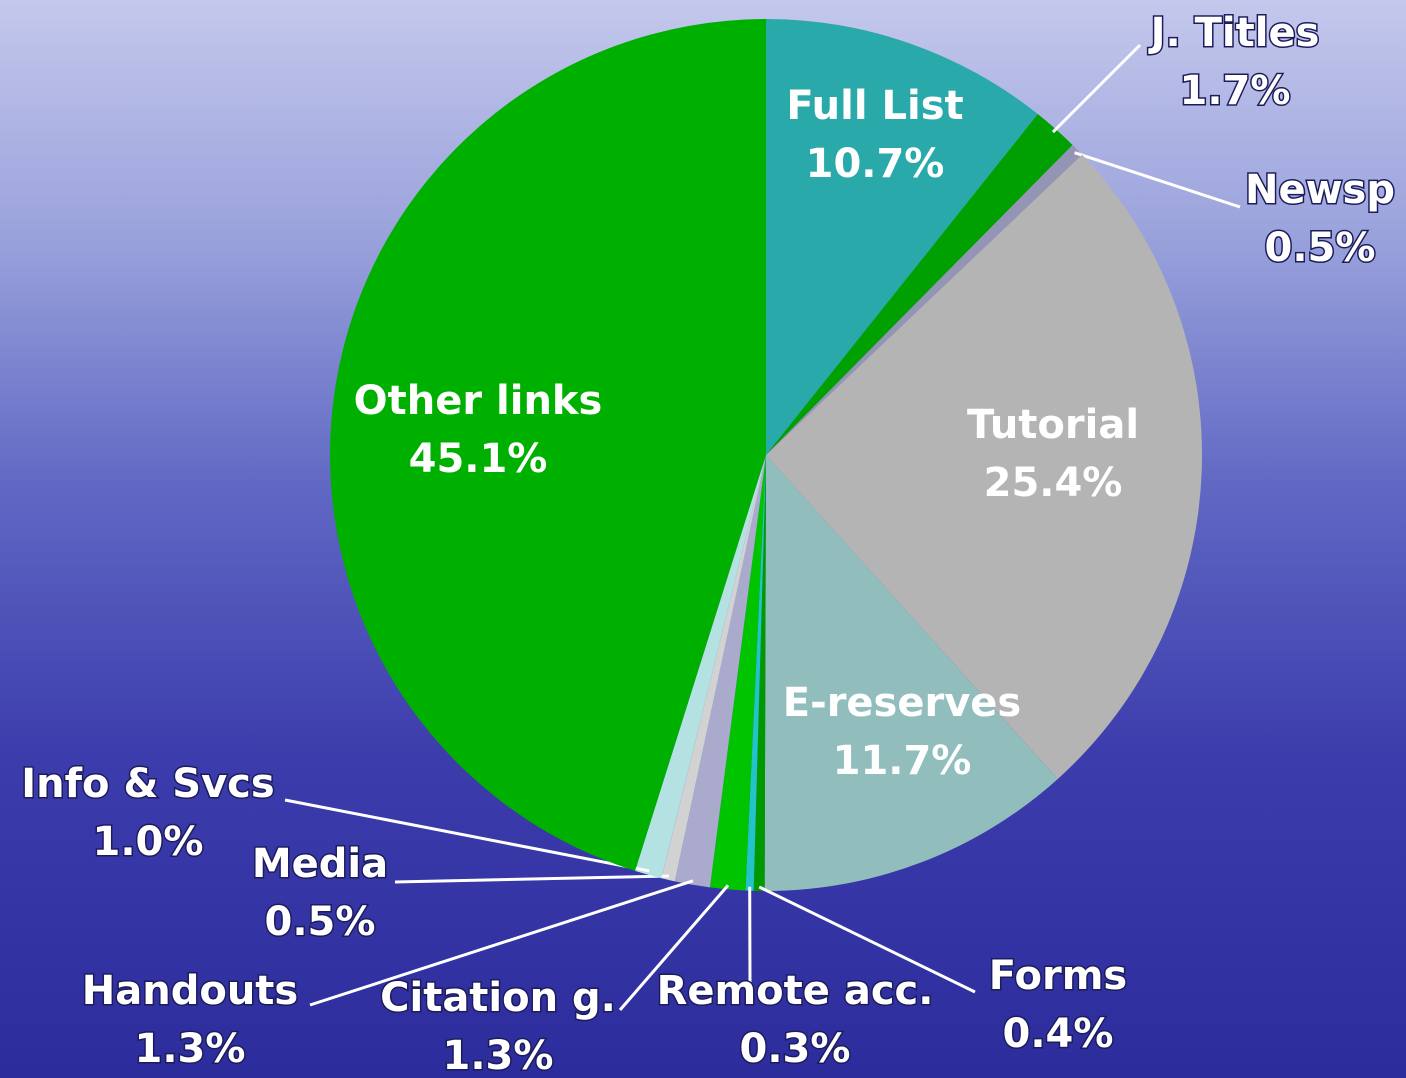  Describe the element at coordinates (902, 761) in the screenshot. I see `slice-value-label: 11.7%` at that location.